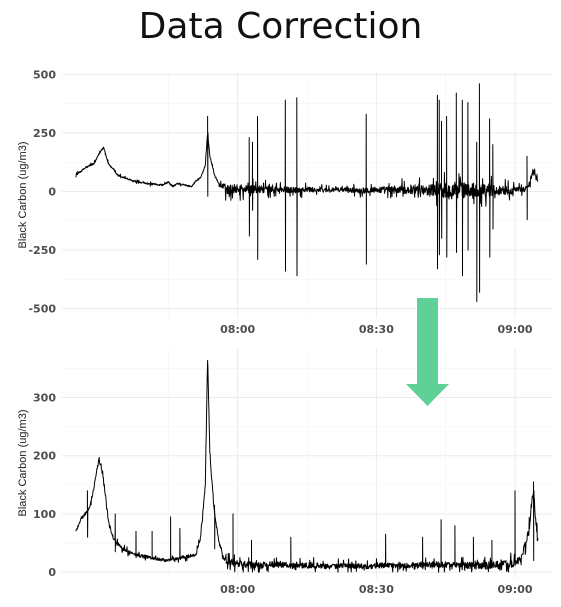  I want to click on y-tick-label: 100, so click(44, 514).